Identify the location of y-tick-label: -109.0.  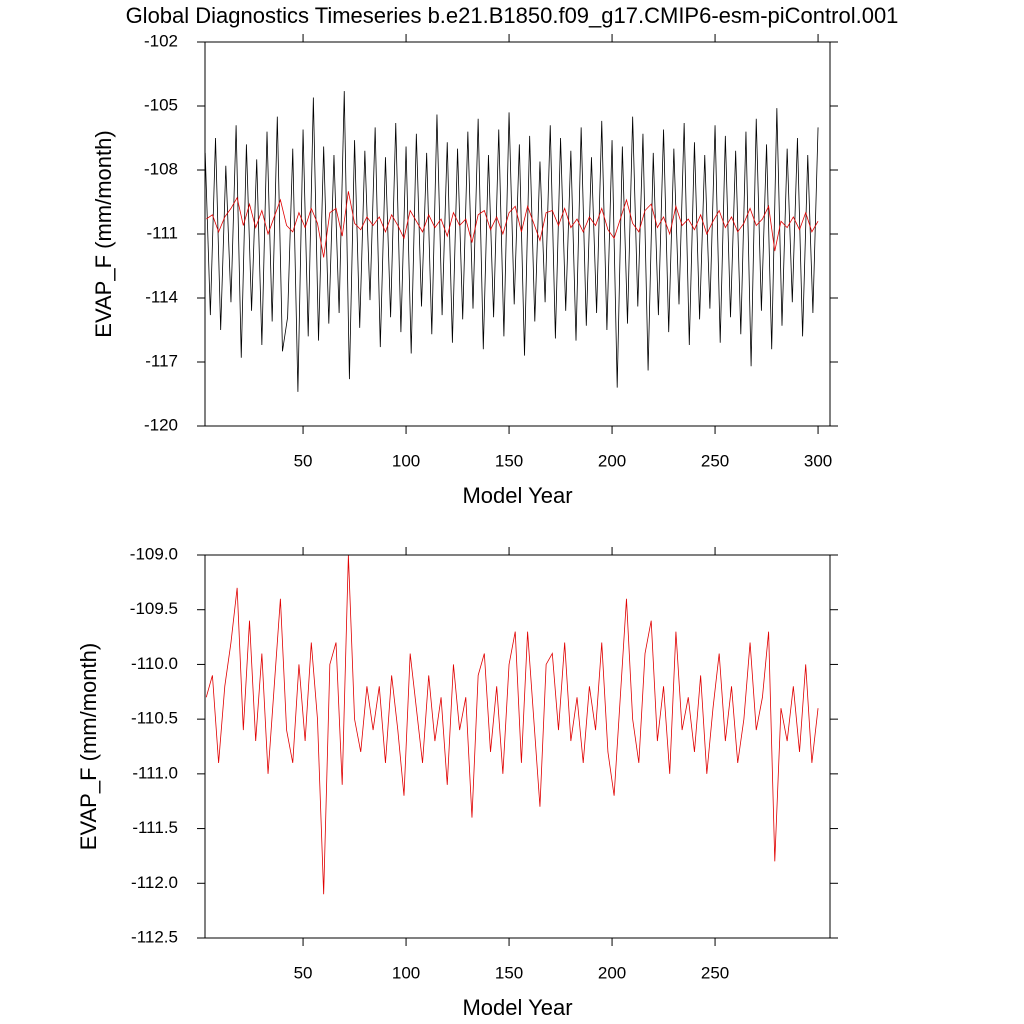
(154, 553).